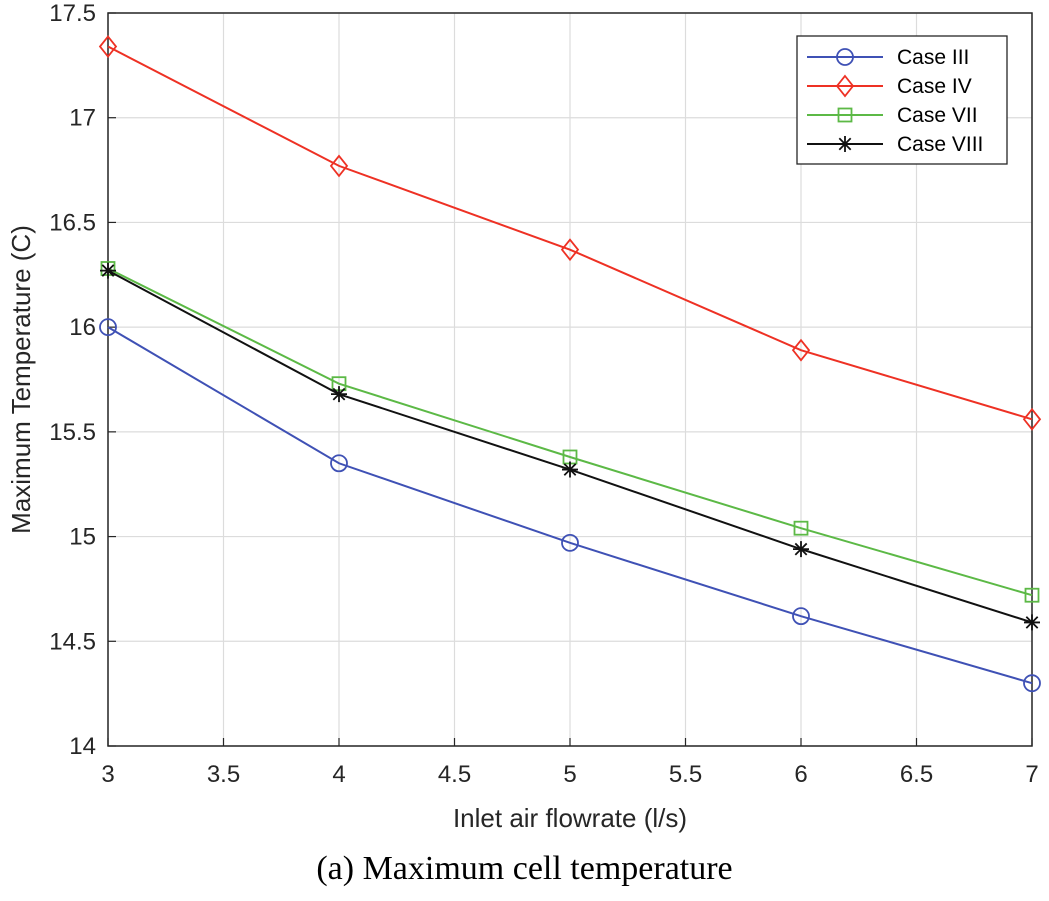 This screenshot has height=901, width=1049. Describe the element at coordinates (82, 118) in the screenshot. I see `y-tick-label: 17` at that location.